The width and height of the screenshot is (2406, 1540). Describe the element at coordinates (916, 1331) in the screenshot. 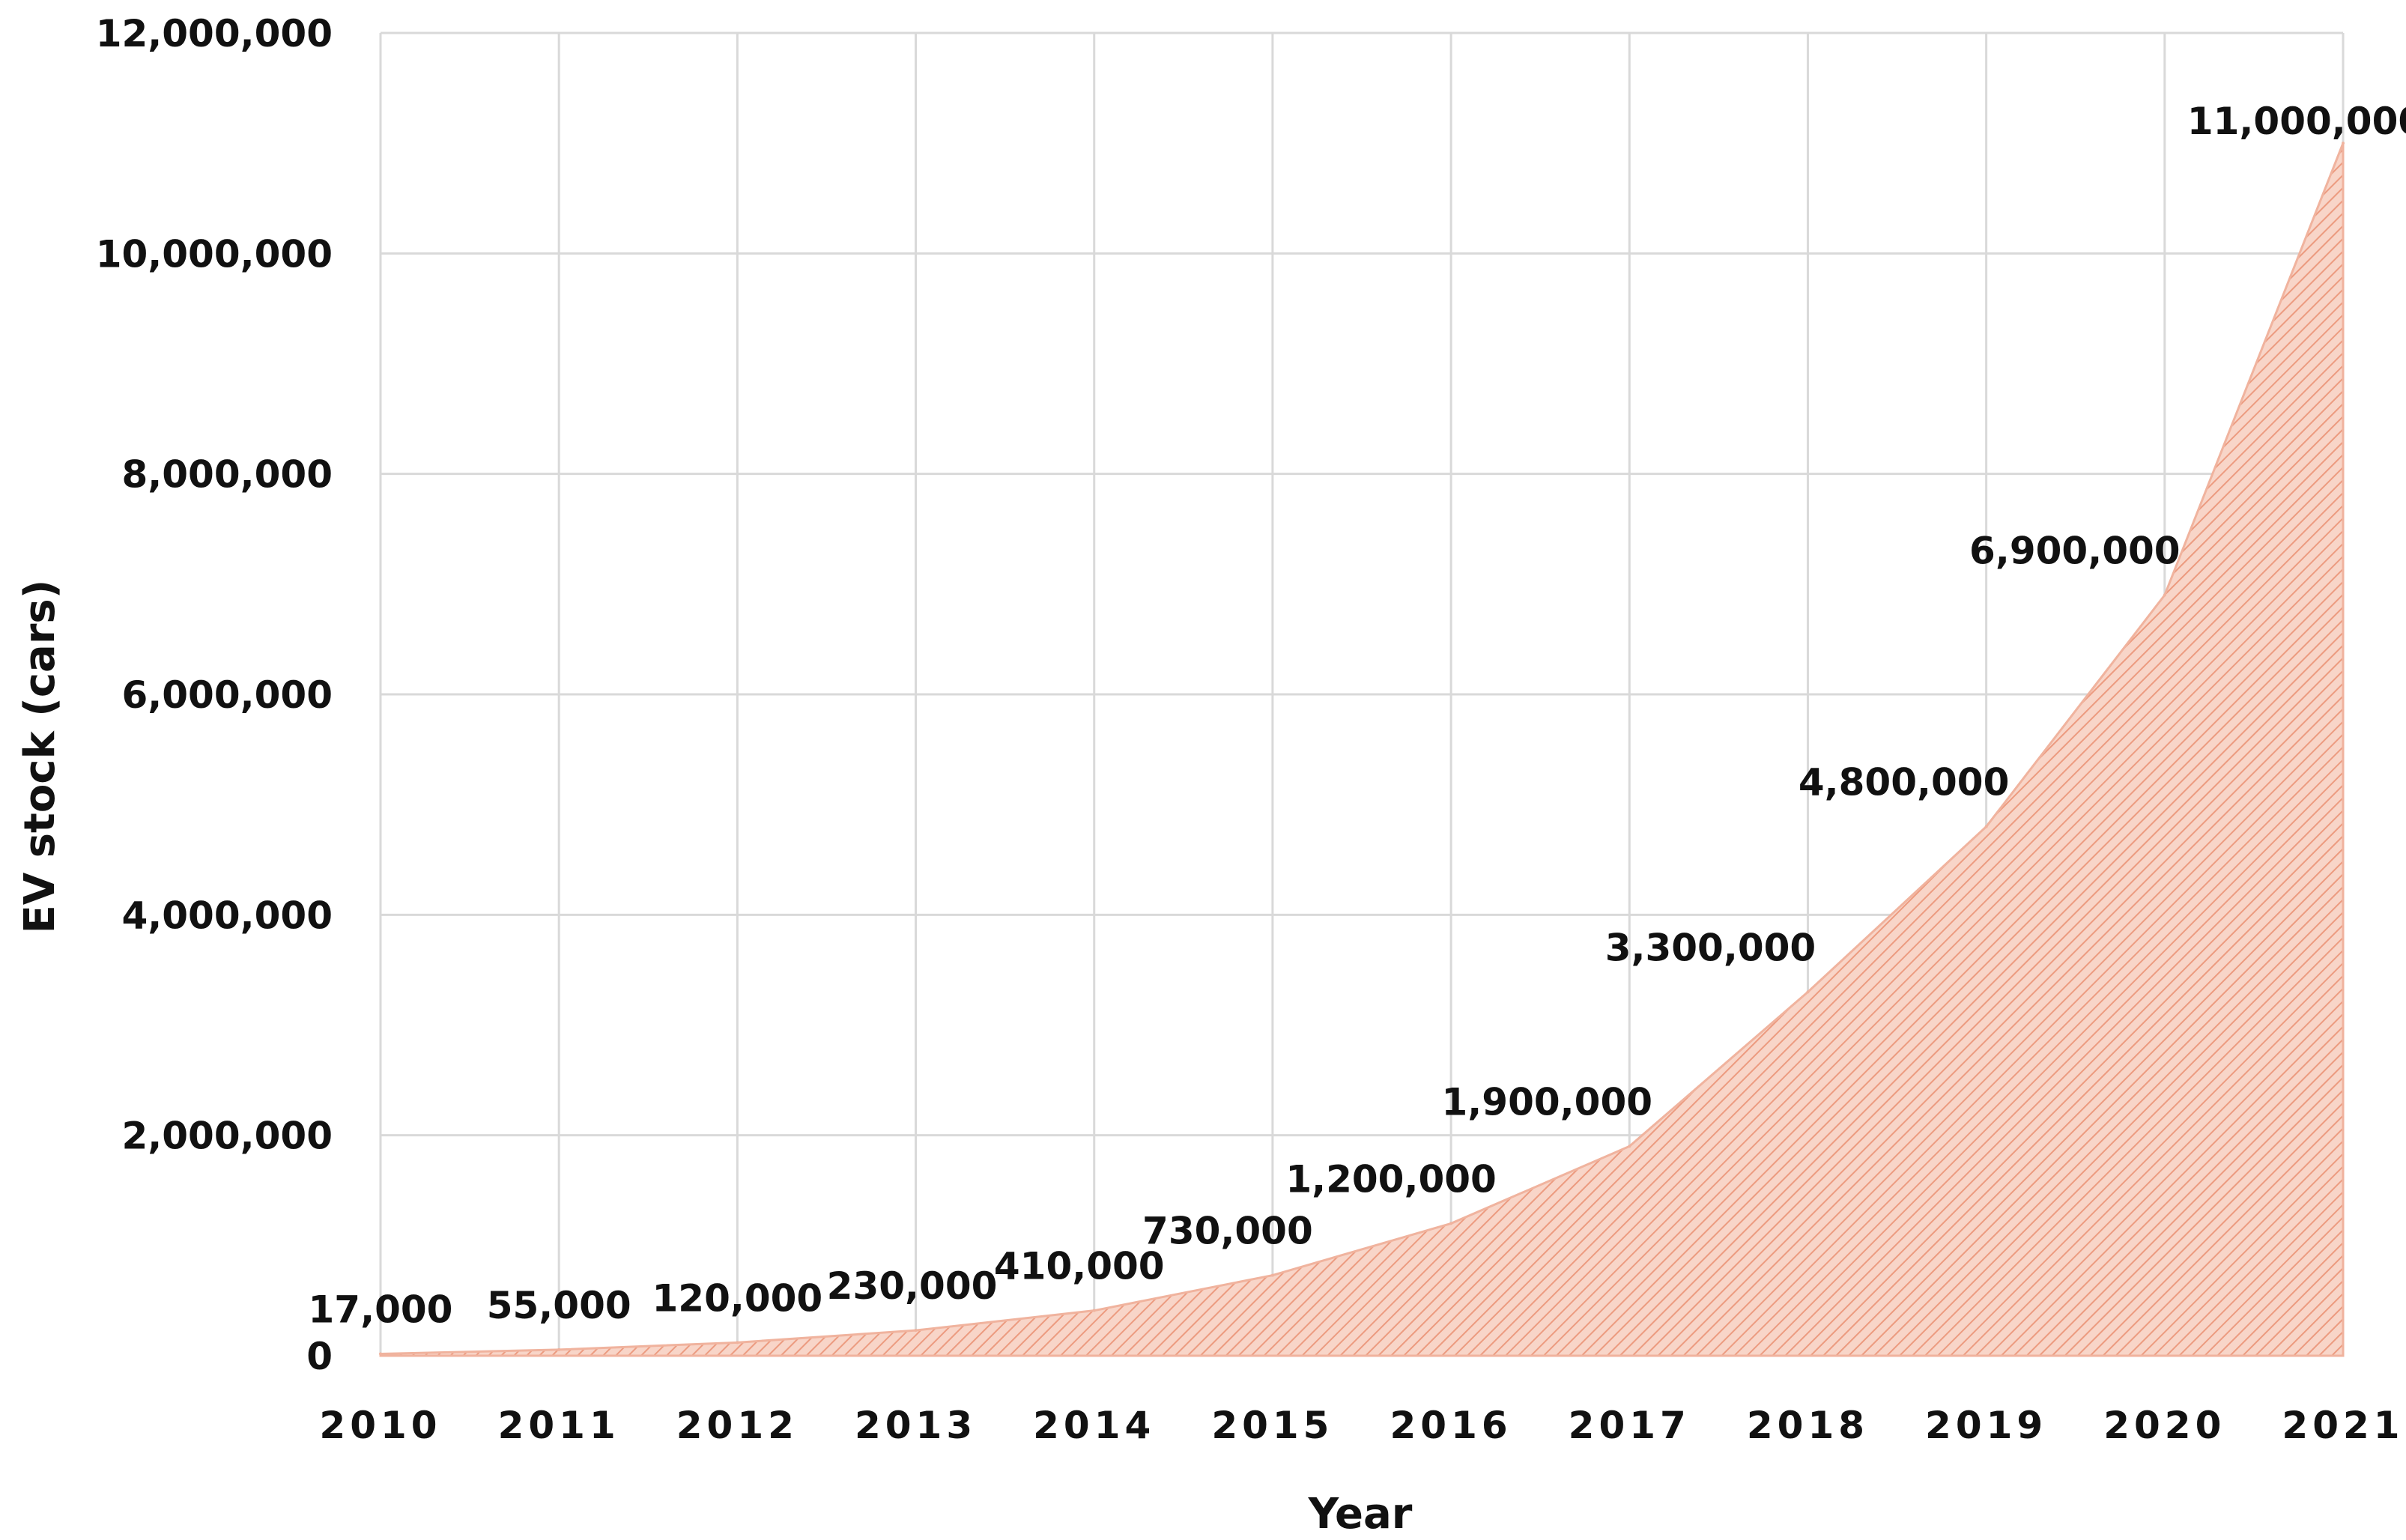

I see `data-point-2013` at that location.